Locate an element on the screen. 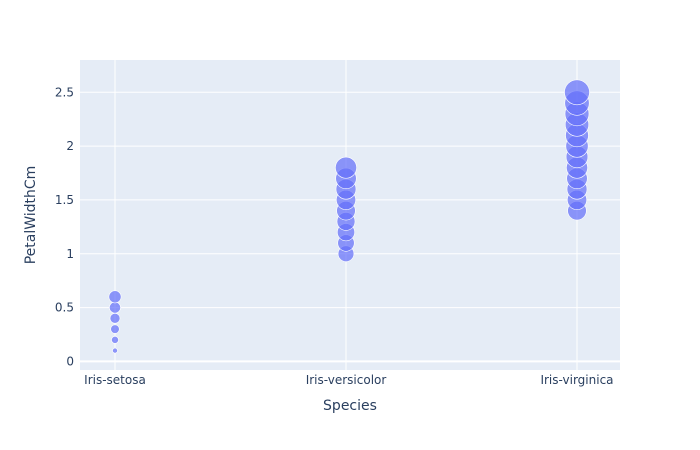  y-tick-label: 1.5 is located at coordinates (64, 200).